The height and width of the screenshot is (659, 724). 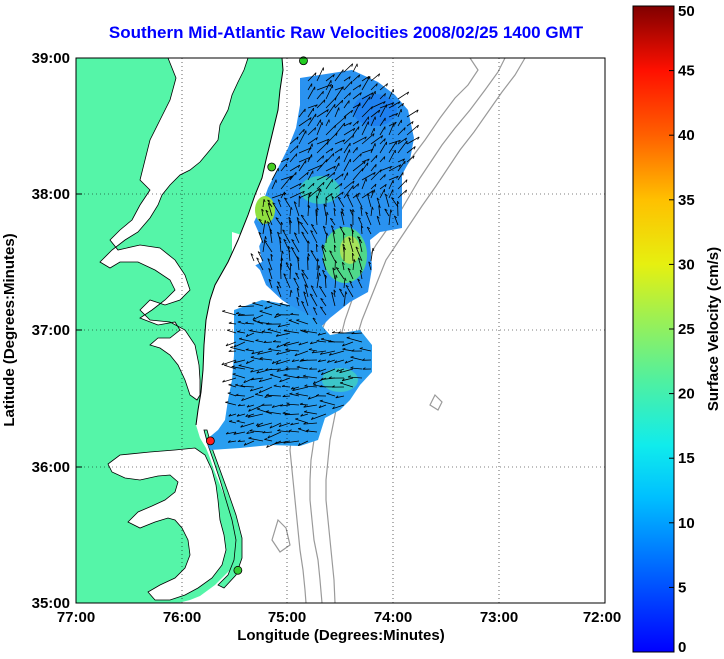 I want to click on pamlico-sound, so click(x=167, y=524).